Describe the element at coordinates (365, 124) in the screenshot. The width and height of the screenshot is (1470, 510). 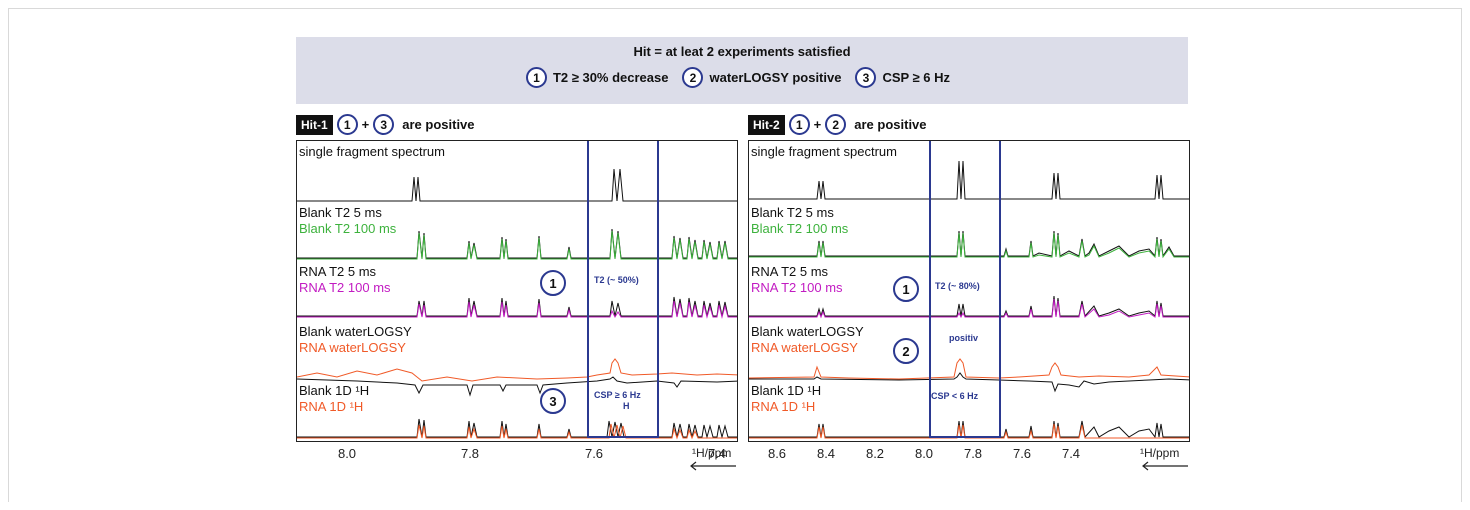
I see `hit1-plus: +` at that location.